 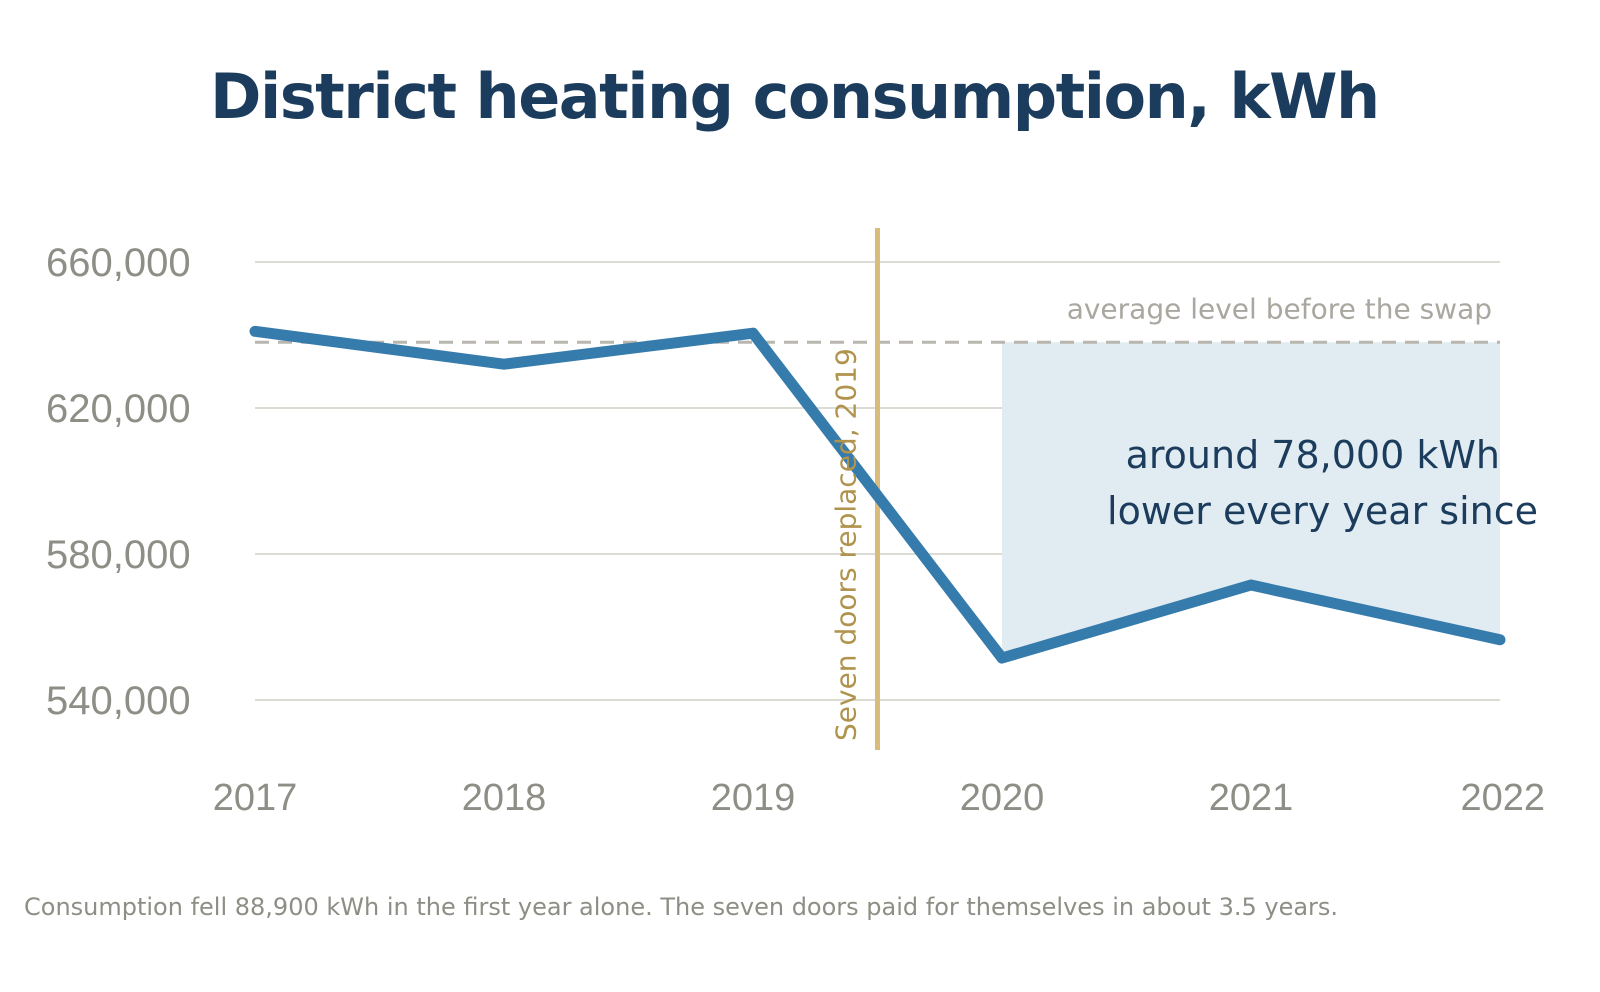 I want to click on savings-band, so click(x=1251, y=500).